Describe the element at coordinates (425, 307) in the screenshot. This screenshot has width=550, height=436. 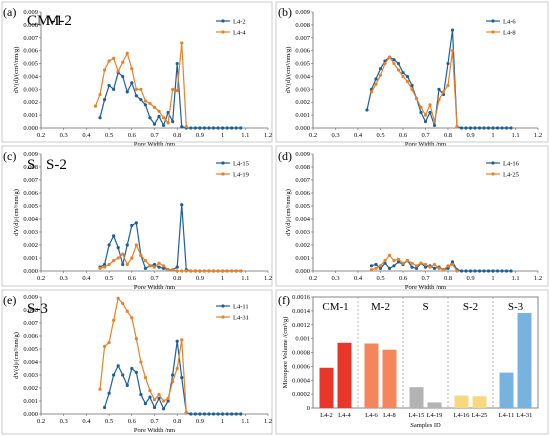
I see `group-label: S` at that location.